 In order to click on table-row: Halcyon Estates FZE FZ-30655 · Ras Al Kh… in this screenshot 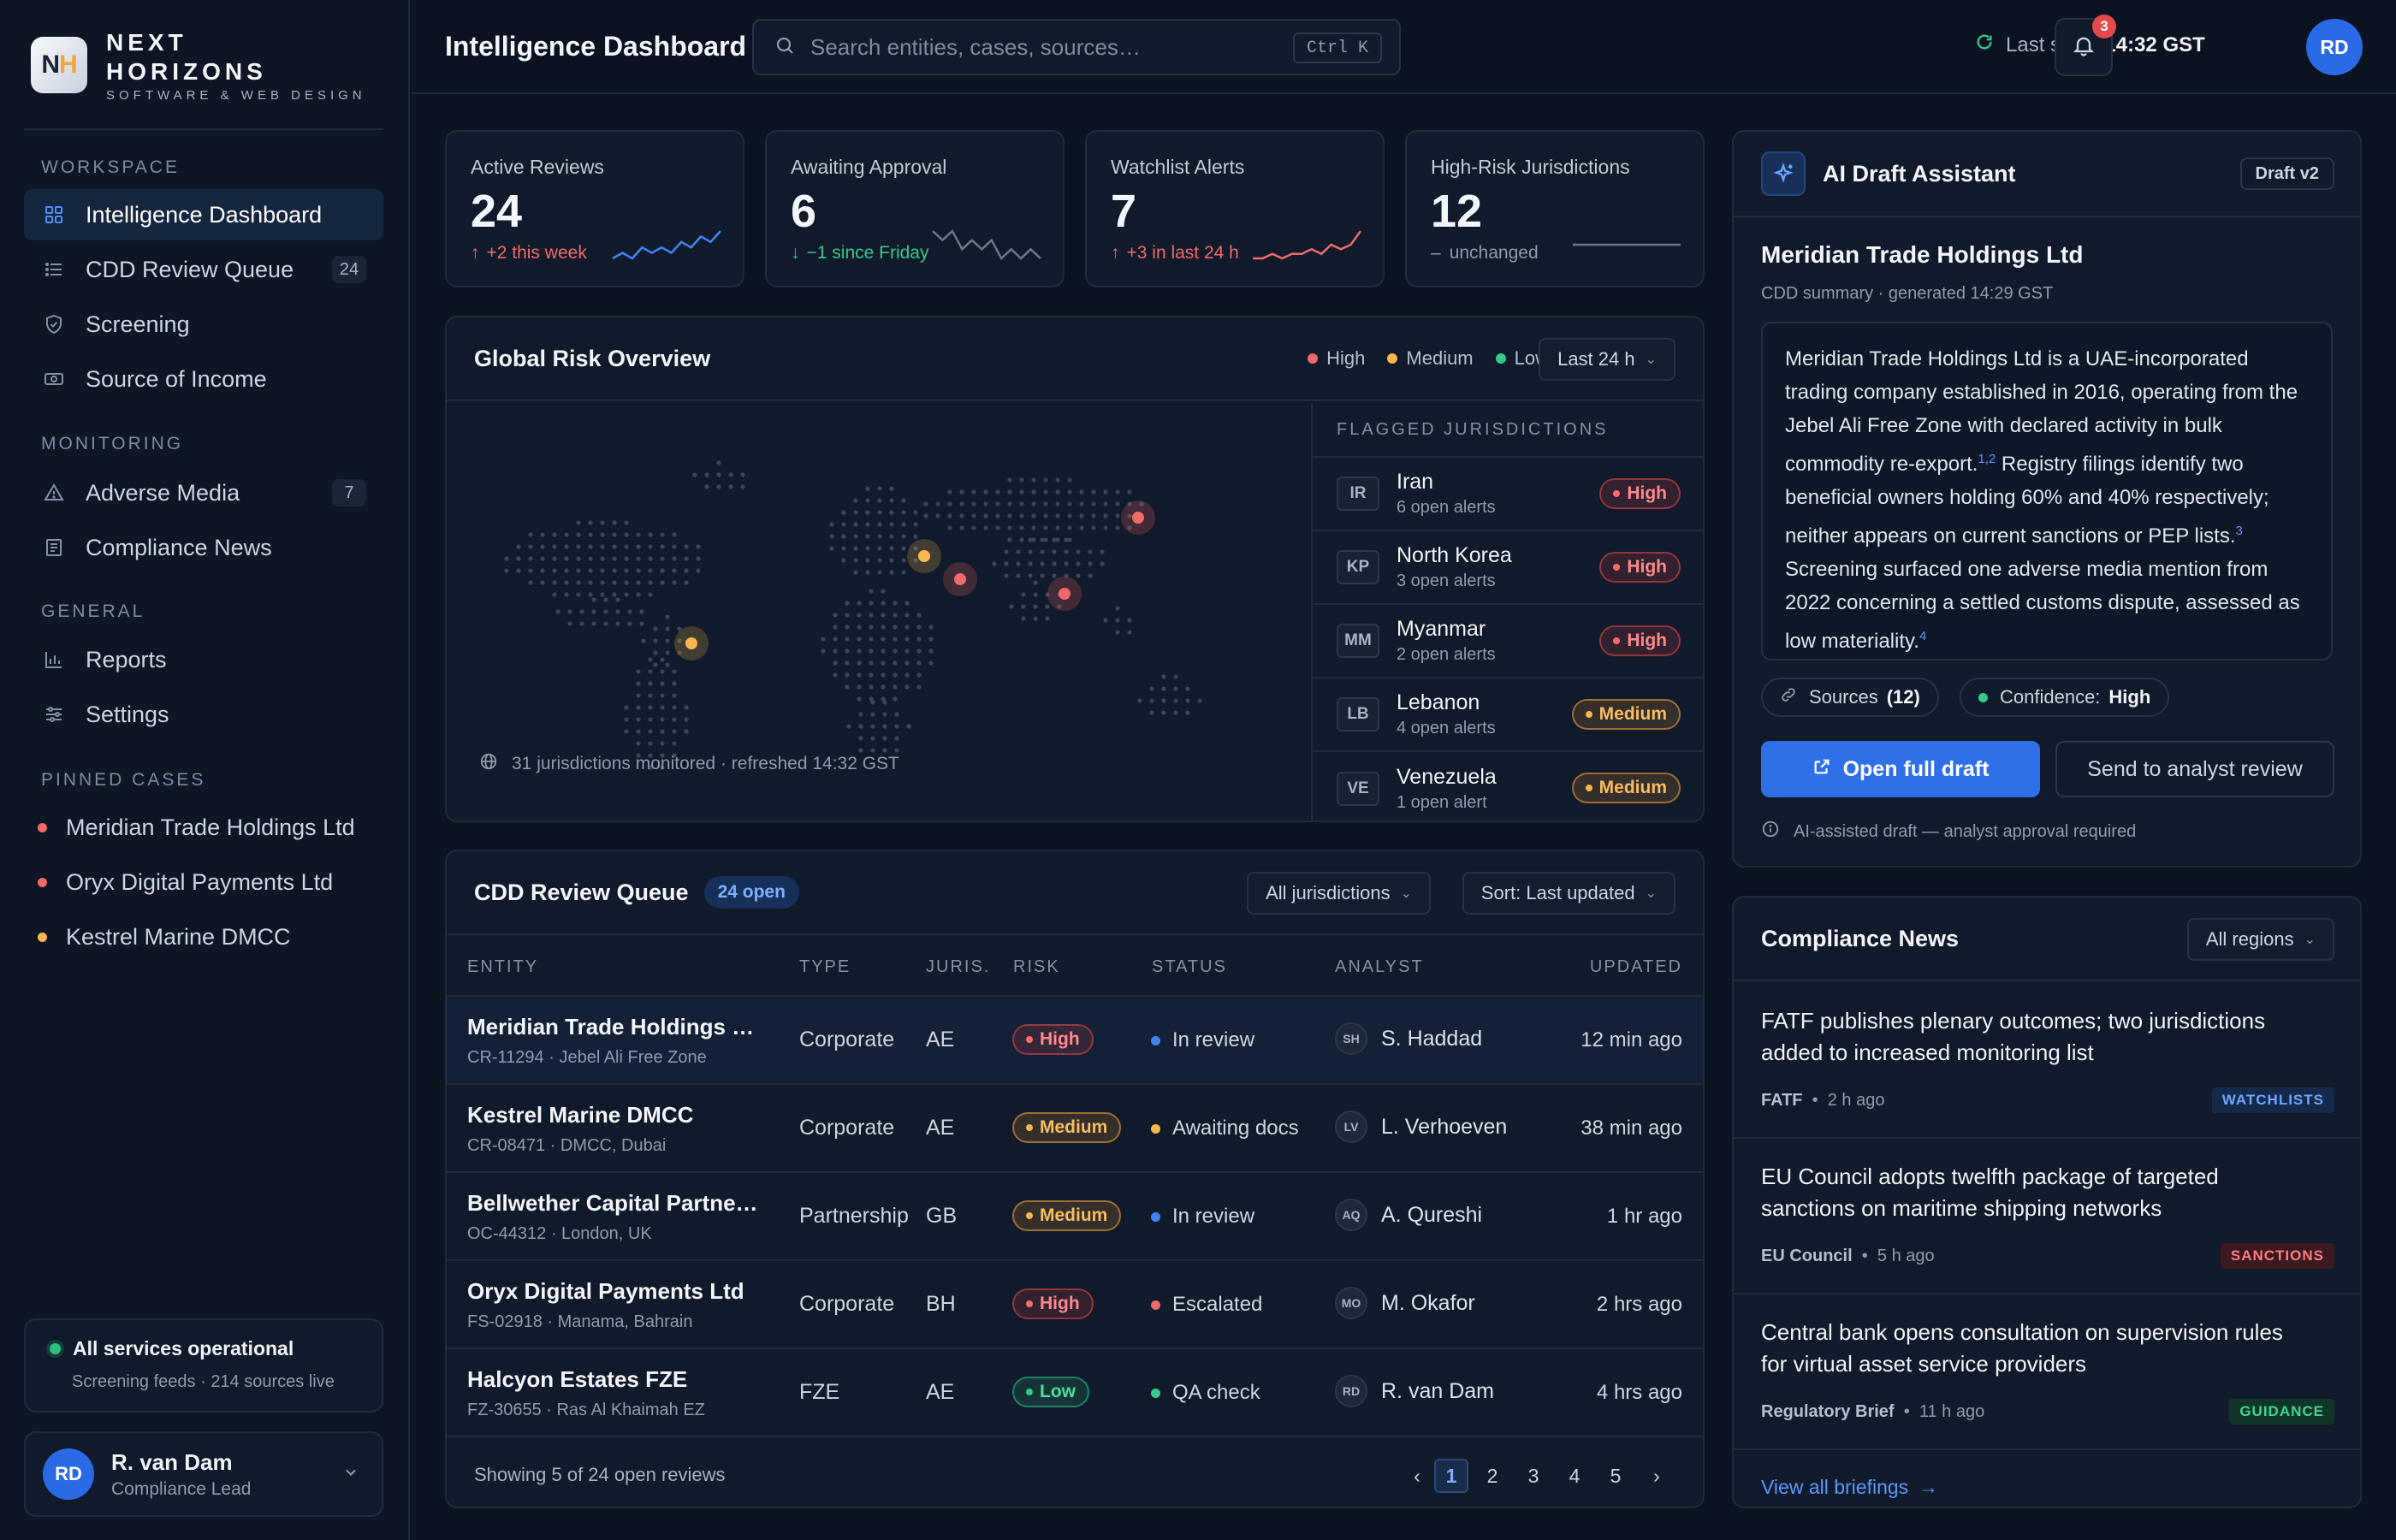, I will do `click(1075, 1393)`.